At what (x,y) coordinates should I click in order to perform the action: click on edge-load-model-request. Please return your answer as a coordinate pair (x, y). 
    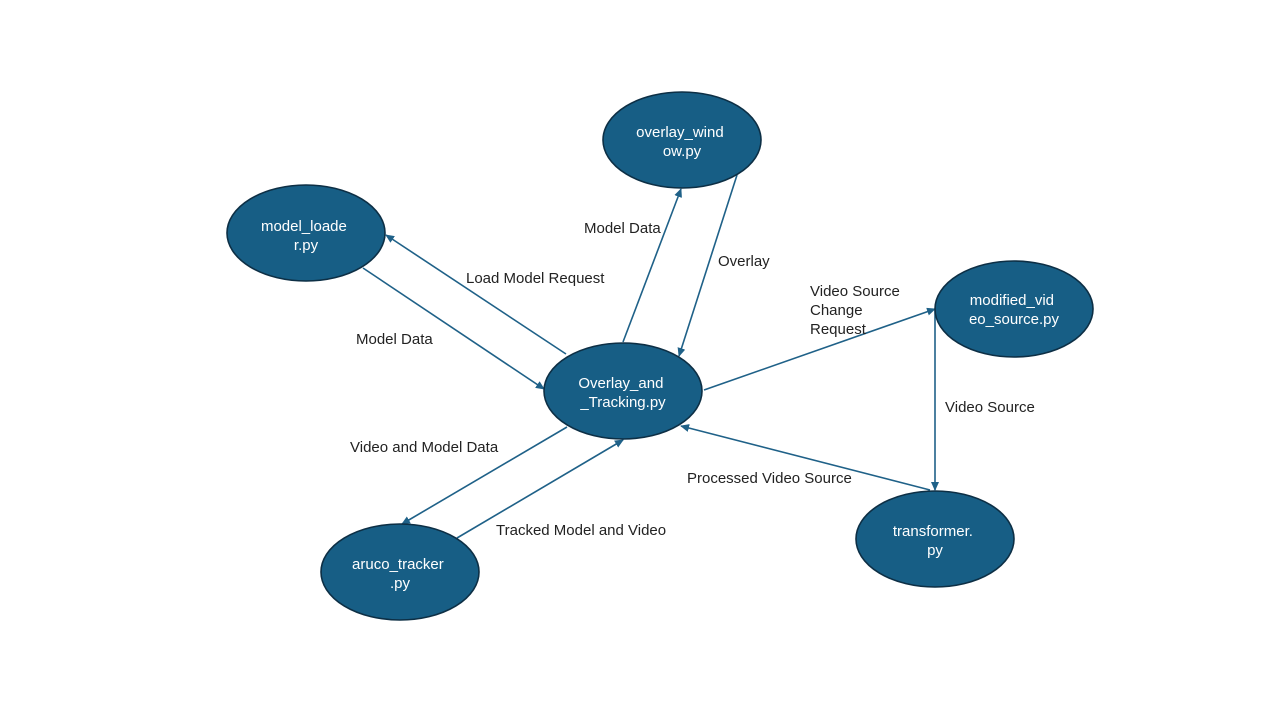
    Looking at the image, I should click on (476, 294).